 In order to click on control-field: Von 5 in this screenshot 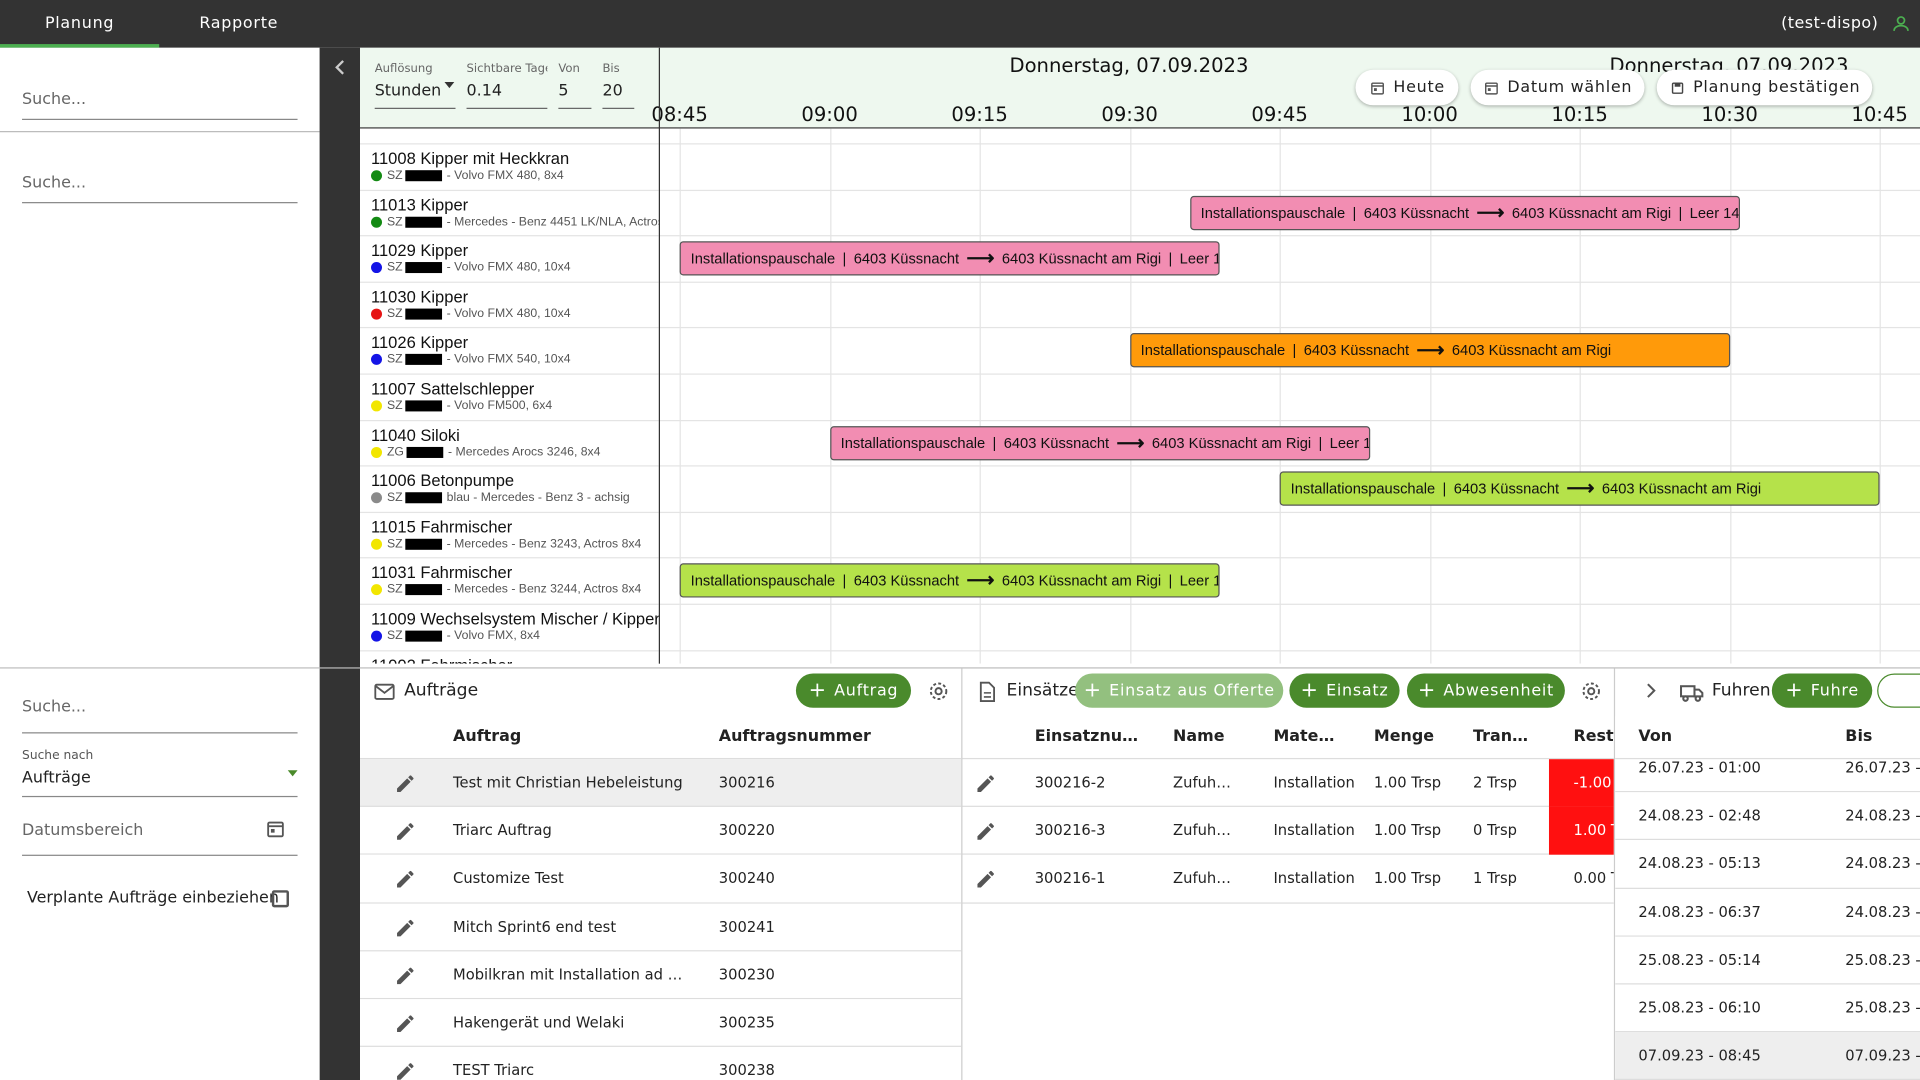, I will do `click(575, 84)`.